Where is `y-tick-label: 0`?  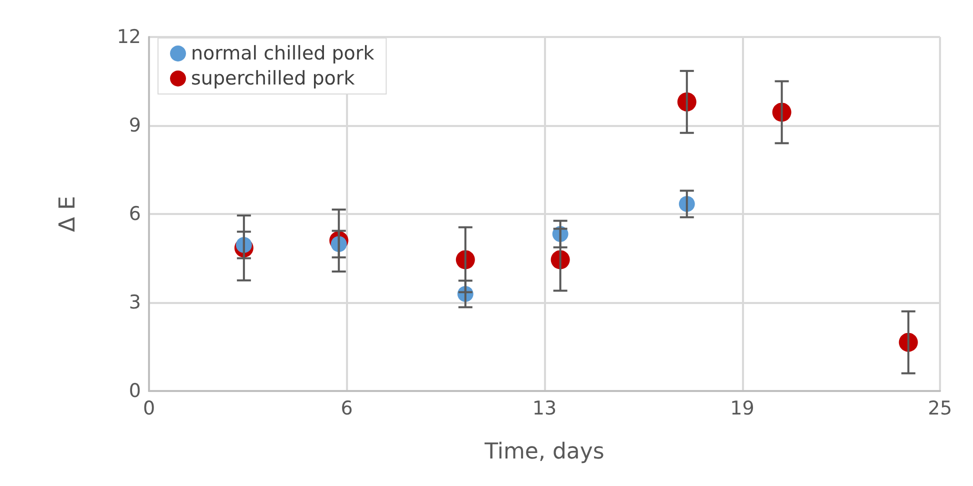
y-tick-label: 0 is located at coordinates (134, 391).